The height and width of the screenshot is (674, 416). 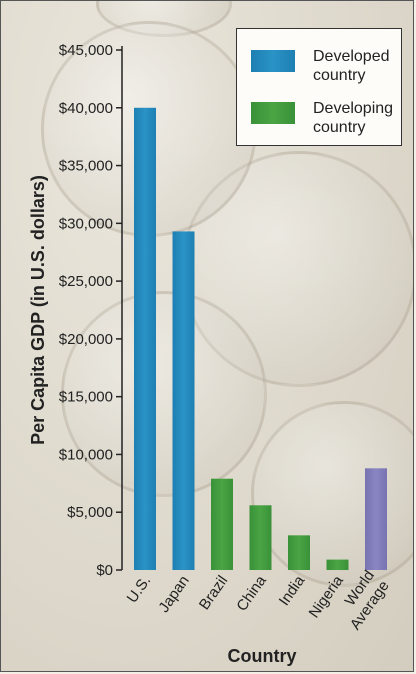 What do you see at coordinates (262, 656) in the screenshot?
I see `x-axis-title: Country` at bounding box center [262, 656].